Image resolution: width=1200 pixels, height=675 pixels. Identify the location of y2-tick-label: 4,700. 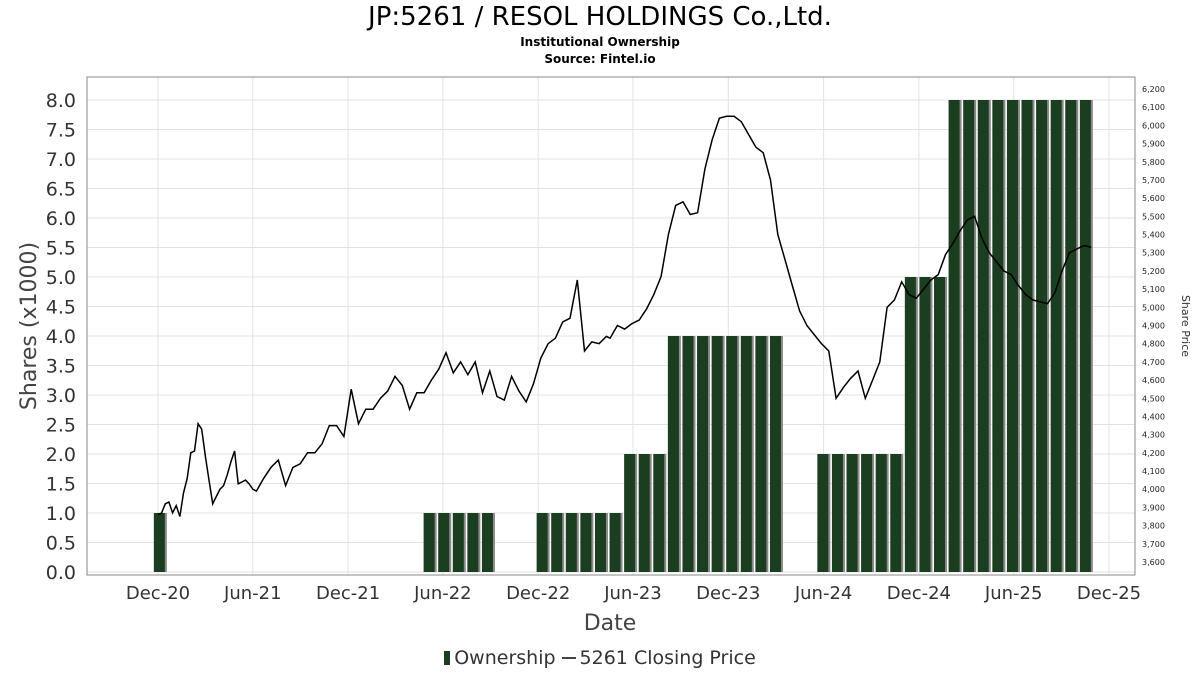
(1153, 362).